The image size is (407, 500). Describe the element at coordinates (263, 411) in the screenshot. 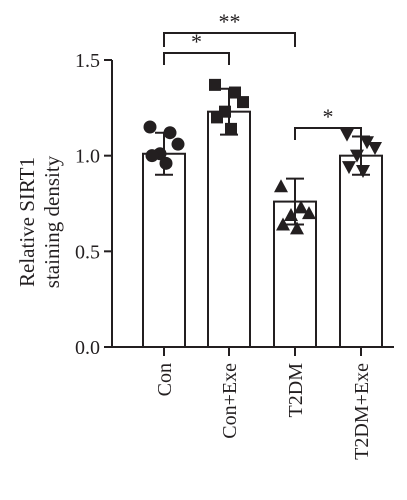

I see `x-tick-labels: Con Con+Exe T2DM T2DM+Exe` at that location.